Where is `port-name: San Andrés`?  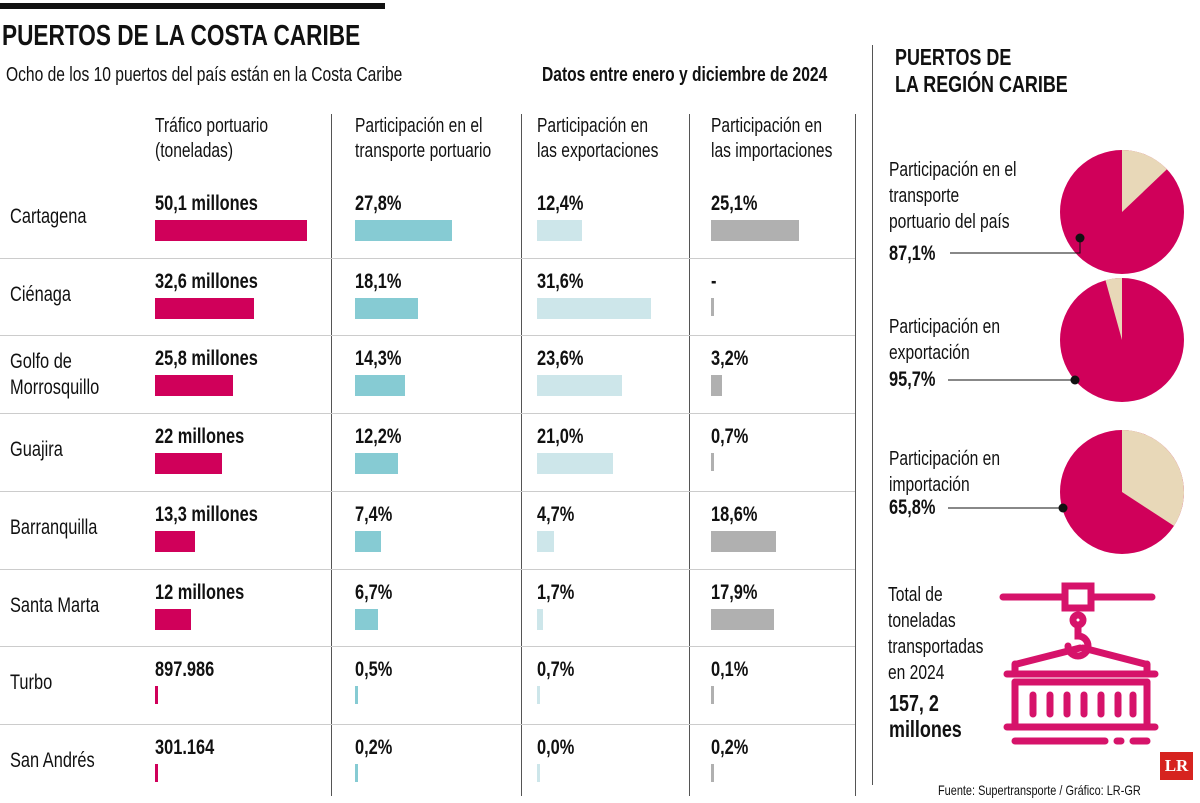
port-name: San Andrés is located at coordinates (52, 761).